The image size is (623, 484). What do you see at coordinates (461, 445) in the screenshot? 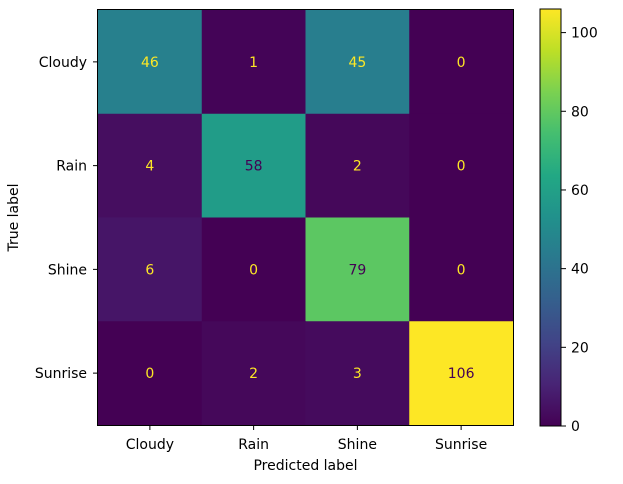
I see `x-tick-label: Sunrise` at bounding box center [461, 445].